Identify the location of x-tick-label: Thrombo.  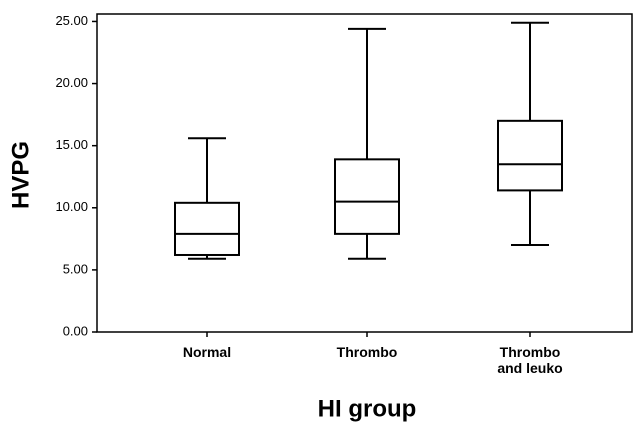
(367, 352).